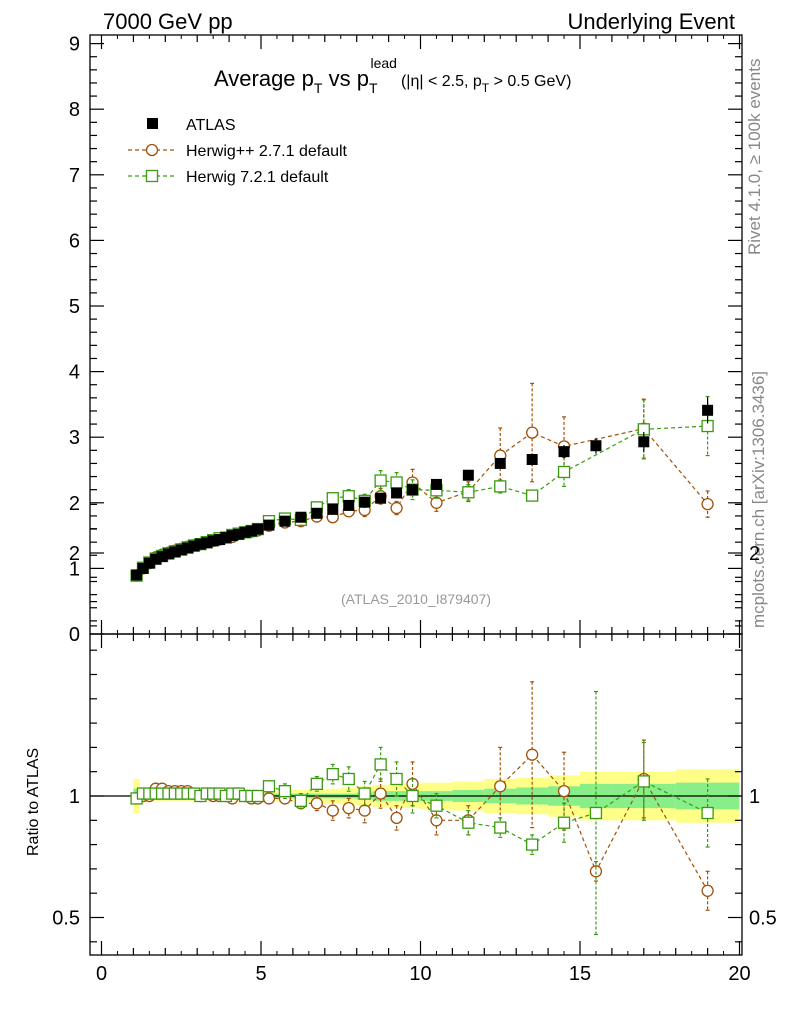 The image size is (786, 1024). I want to click on legend-label-atlas: ATLAS, so click(211, 125).